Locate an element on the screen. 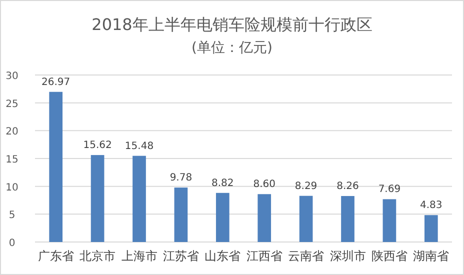 This screenshot has width=464, height=275. data-label: 15.48 is located at coordinates (139, 146).